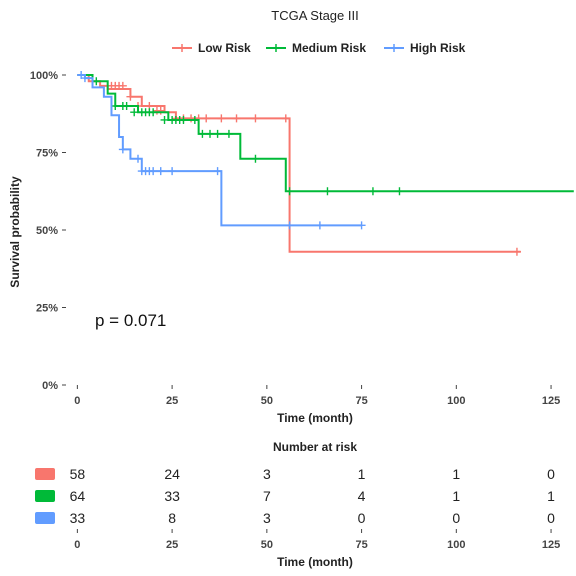 The image size is (576, 576). I want to click on y-tick-label: 75%, so click(47, 154).